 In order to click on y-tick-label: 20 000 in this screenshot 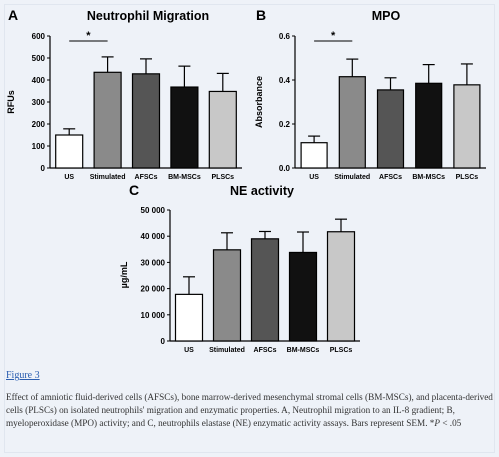, I will do `click(153, 289)`.